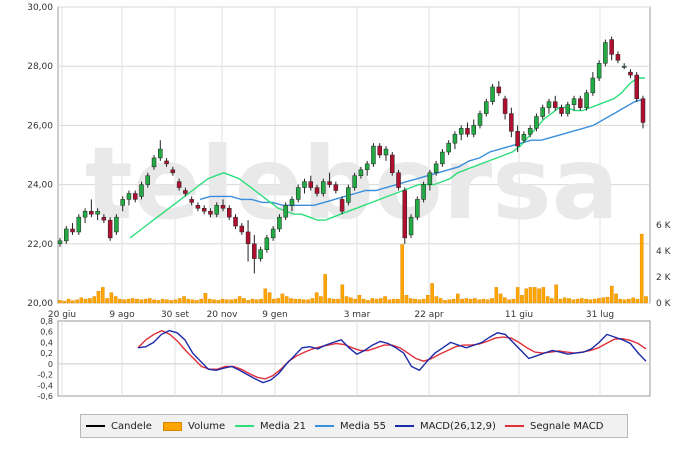 Image resolution: width=700 pixels, height=451 pixels. Describe the element at coordinates (46, 342) in the screenshot. I see `macd-tick-label: 0,4` at that location.